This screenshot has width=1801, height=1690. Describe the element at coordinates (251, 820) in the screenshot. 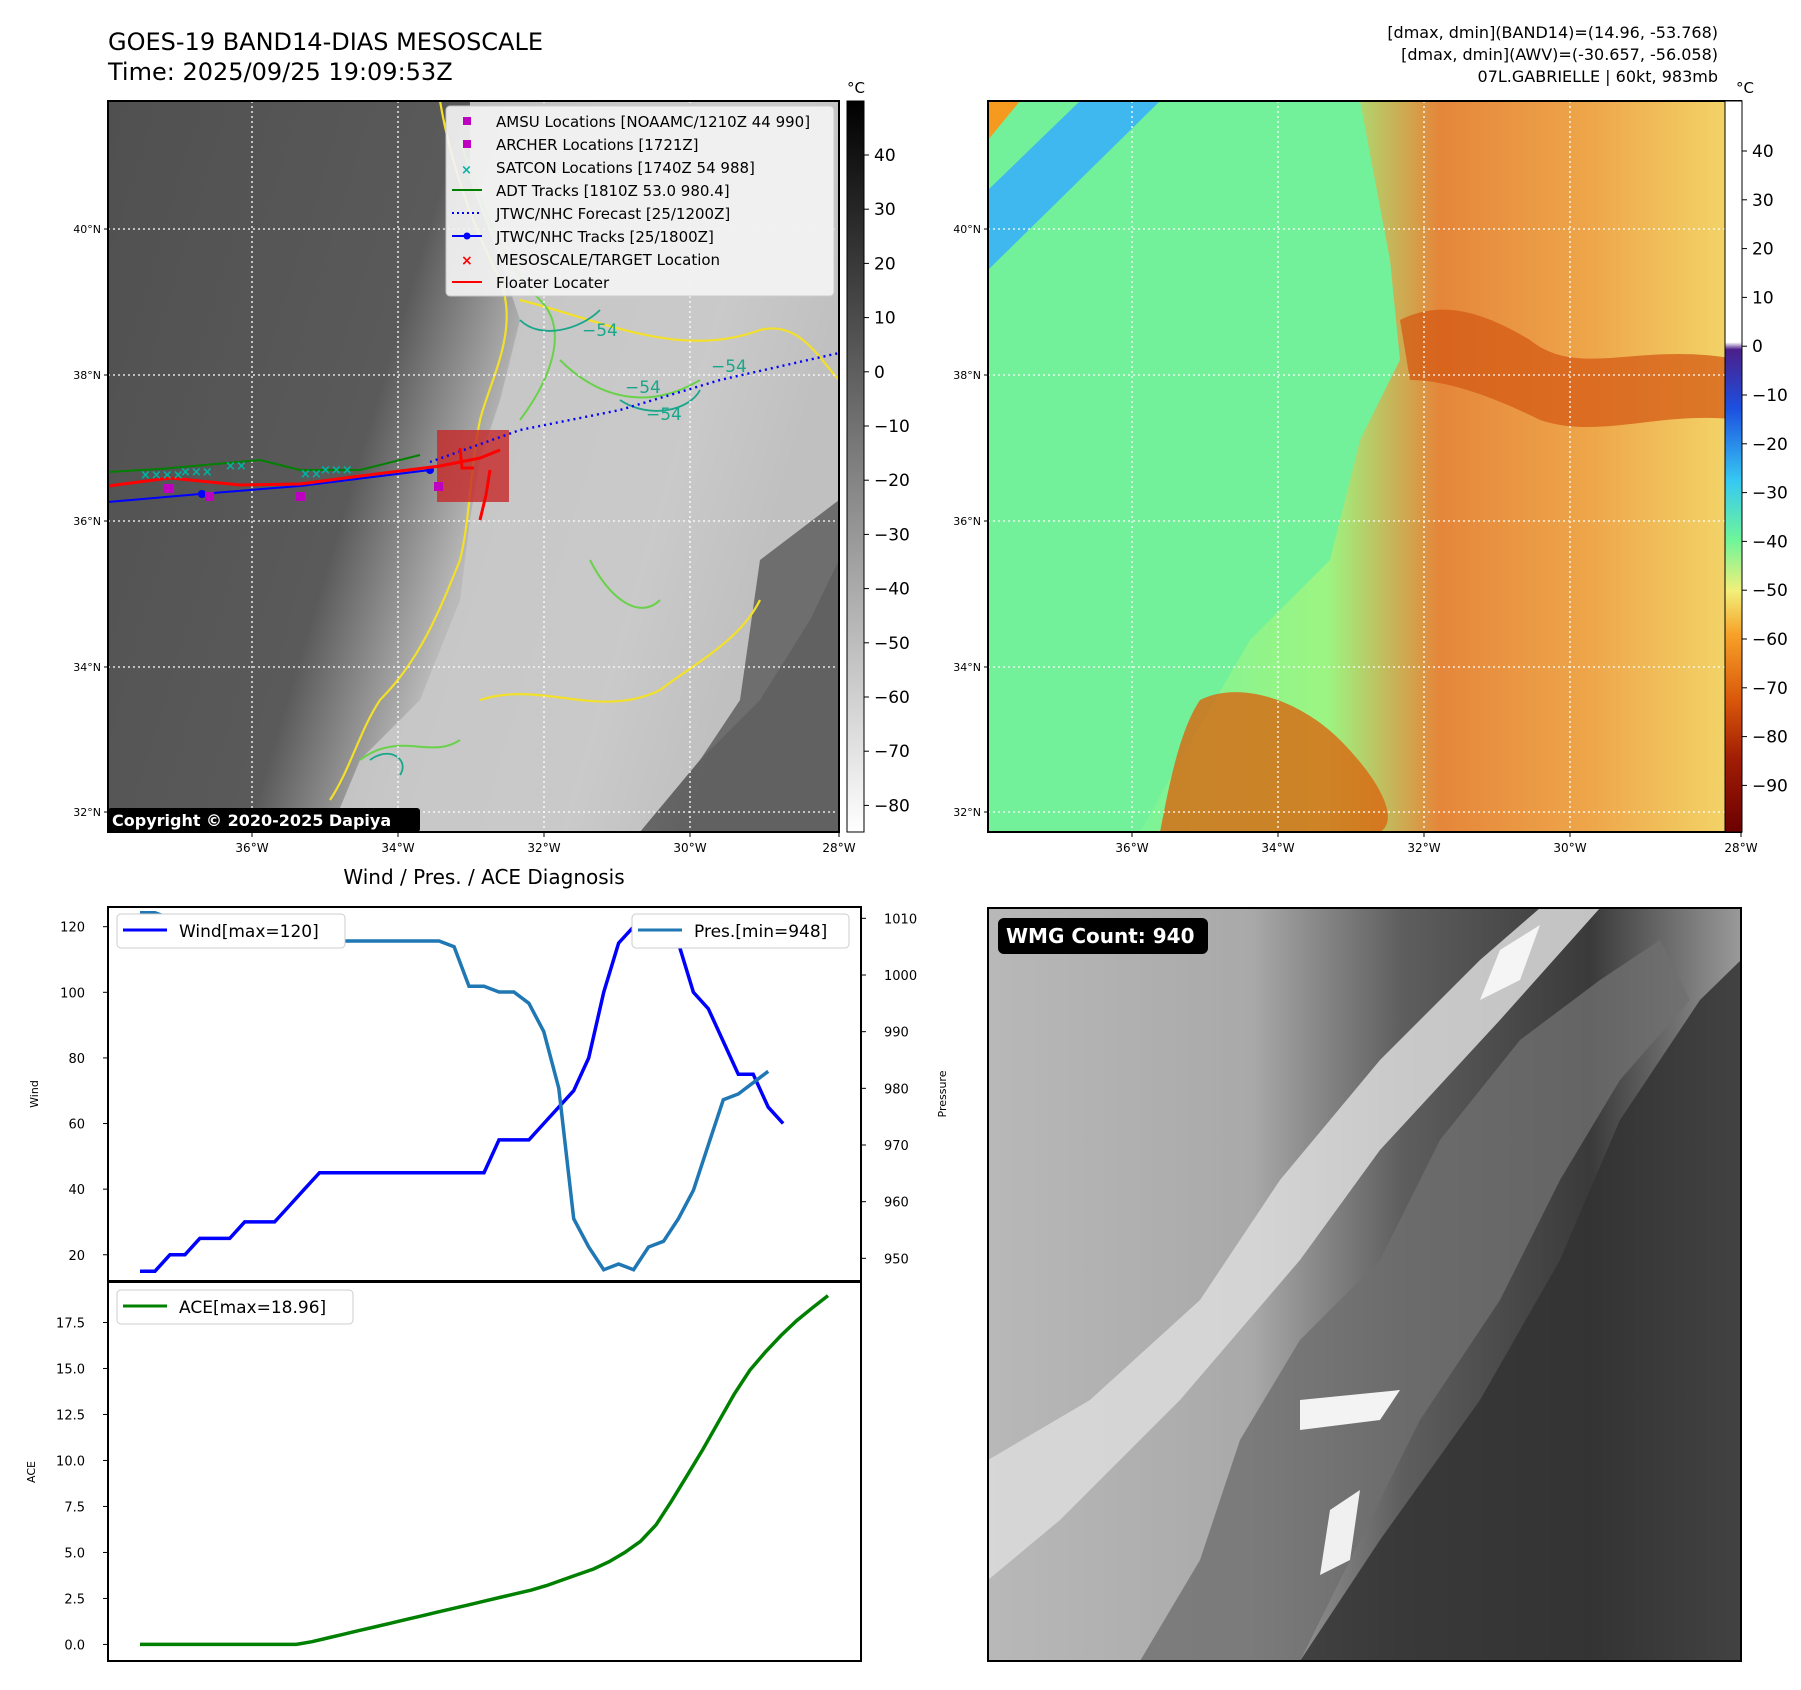

I see `copyright-text: Copyright © 2020-2025 Dapiya` at that location.